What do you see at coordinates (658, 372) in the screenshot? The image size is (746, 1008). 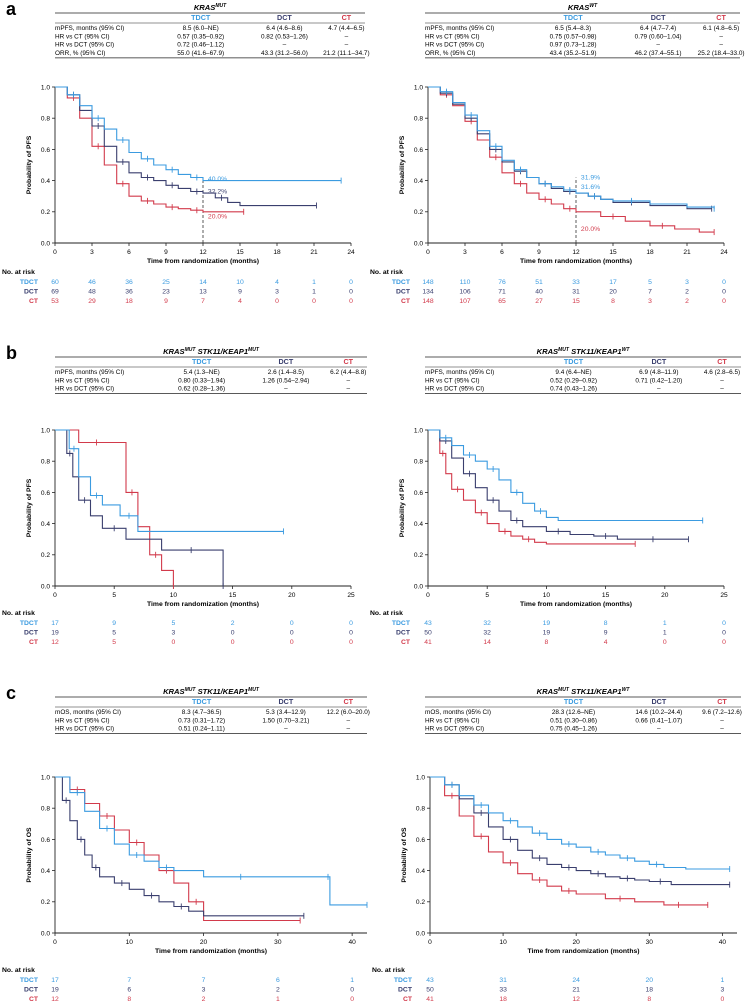 I see `table-cell: 6.9 (4.8–11.9)` at bounding box center [658, 372].